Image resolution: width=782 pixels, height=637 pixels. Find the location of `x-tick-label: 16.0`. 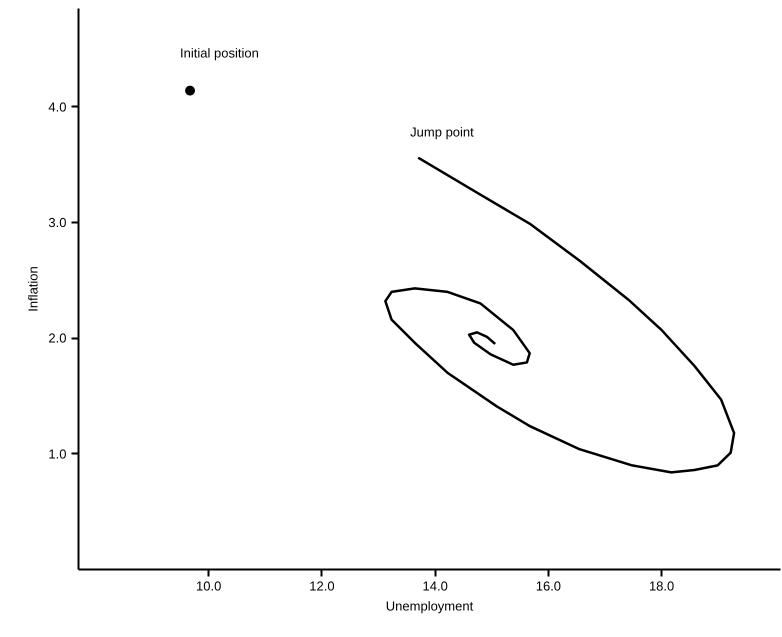

x-tick-label: 16.0 is located at coordinates (549, 586).